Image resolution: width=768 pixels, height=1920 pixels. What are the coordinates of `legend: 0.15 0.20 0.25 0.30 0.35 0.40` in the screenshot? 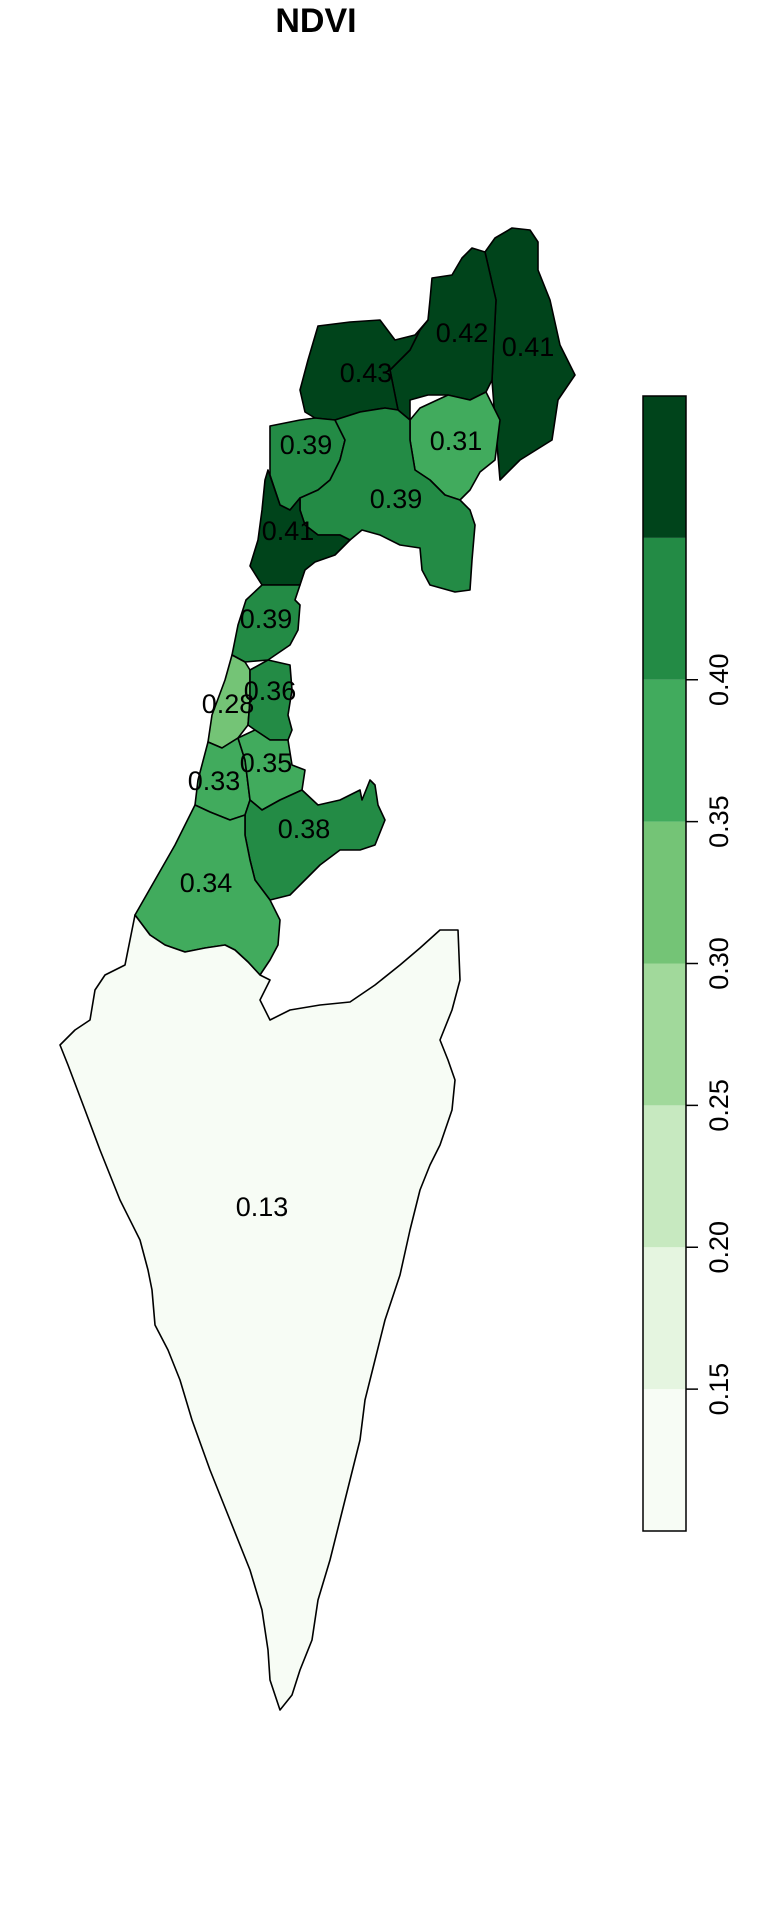 It's located at (688, 963).